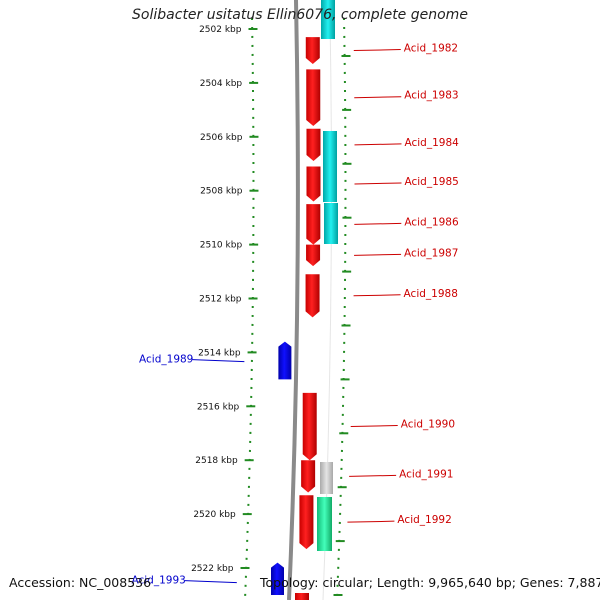 Image resolution: width=600 pixels, height=600 pixels. What do you see at coordinates (220, 300) in the screenshot?
I see `tick-label: 2512 kbp` at bounding box center [220, 300].